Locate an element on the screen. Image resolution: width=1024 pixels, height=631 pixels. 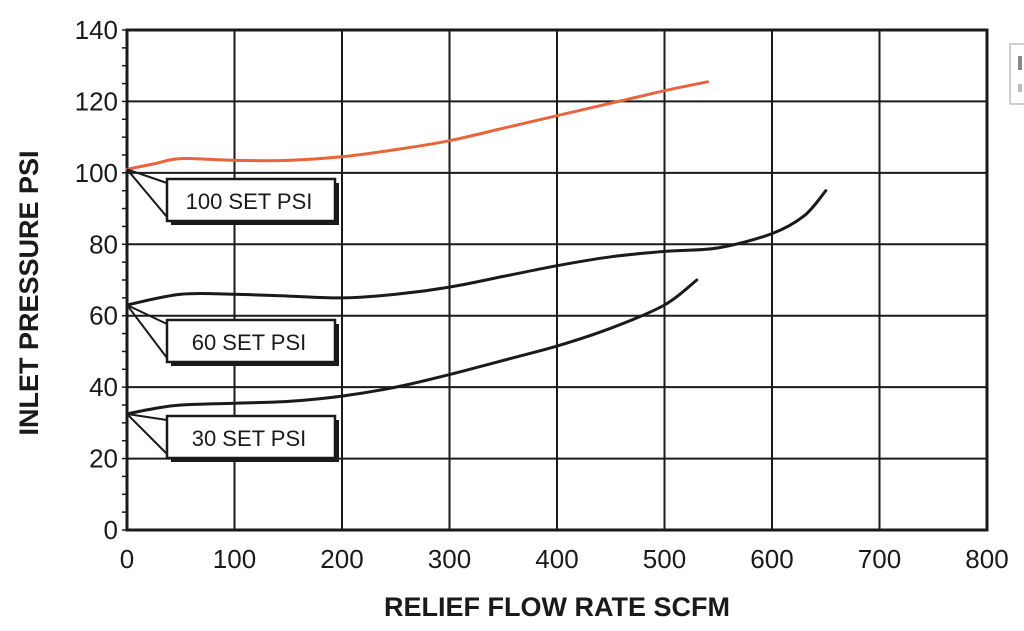
x-tick-label-7: 700 is located at coordinates (879, 559).